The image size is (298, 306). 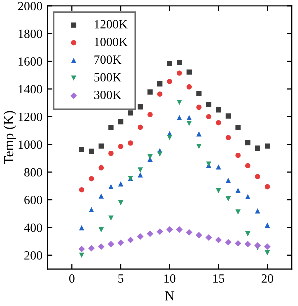 What do you see at coordinates (33, 172) in the screenshot?
I see `y-tick-label: 800` at bounding box center [33, 172].